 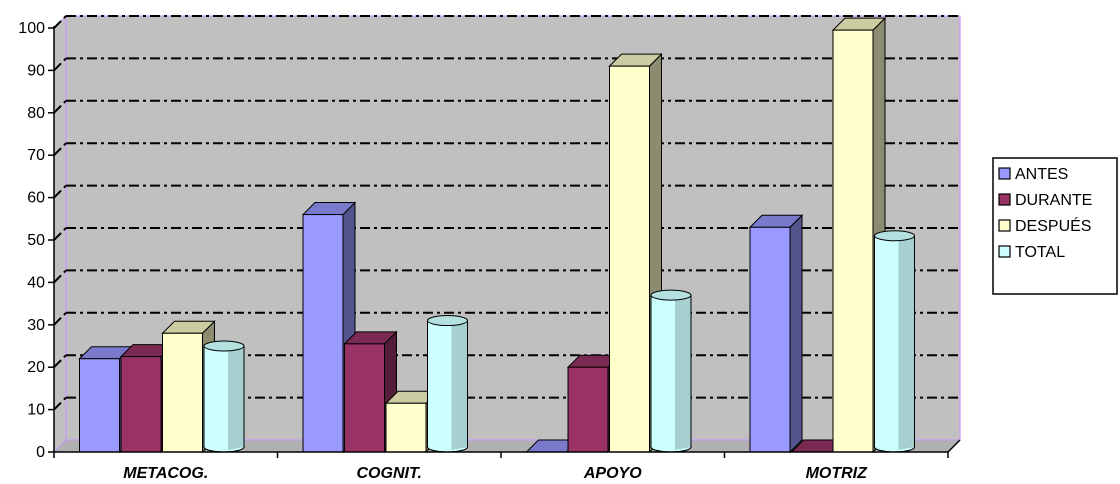 What do you see at coordinates (36, 198) in the screenshot?
I see `y-tick-label: 60` at bounding box center [36, 198].